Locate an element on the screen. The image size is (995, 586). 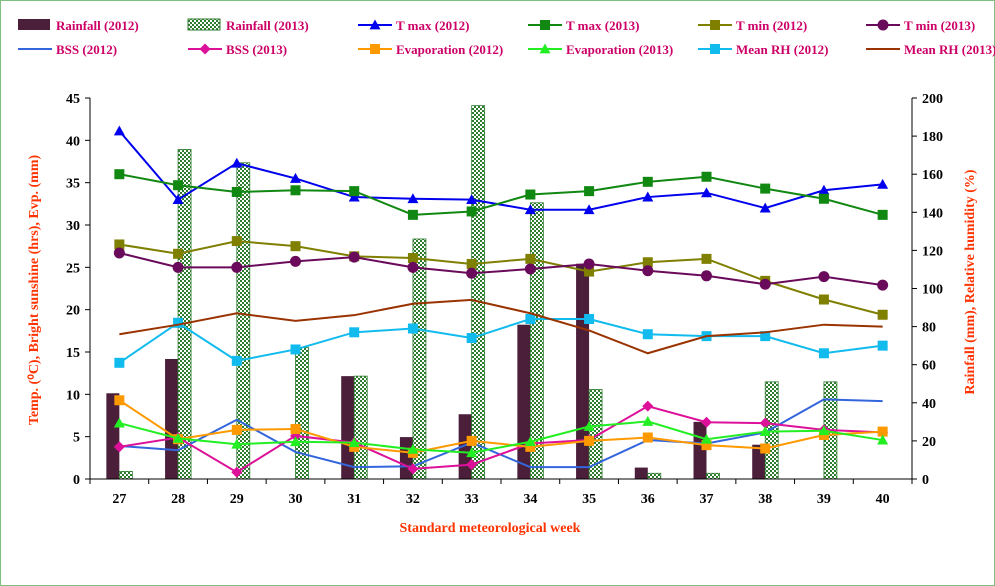
legend-label-bss-2013: BSS (2013) is located at coordinates (256, 49).